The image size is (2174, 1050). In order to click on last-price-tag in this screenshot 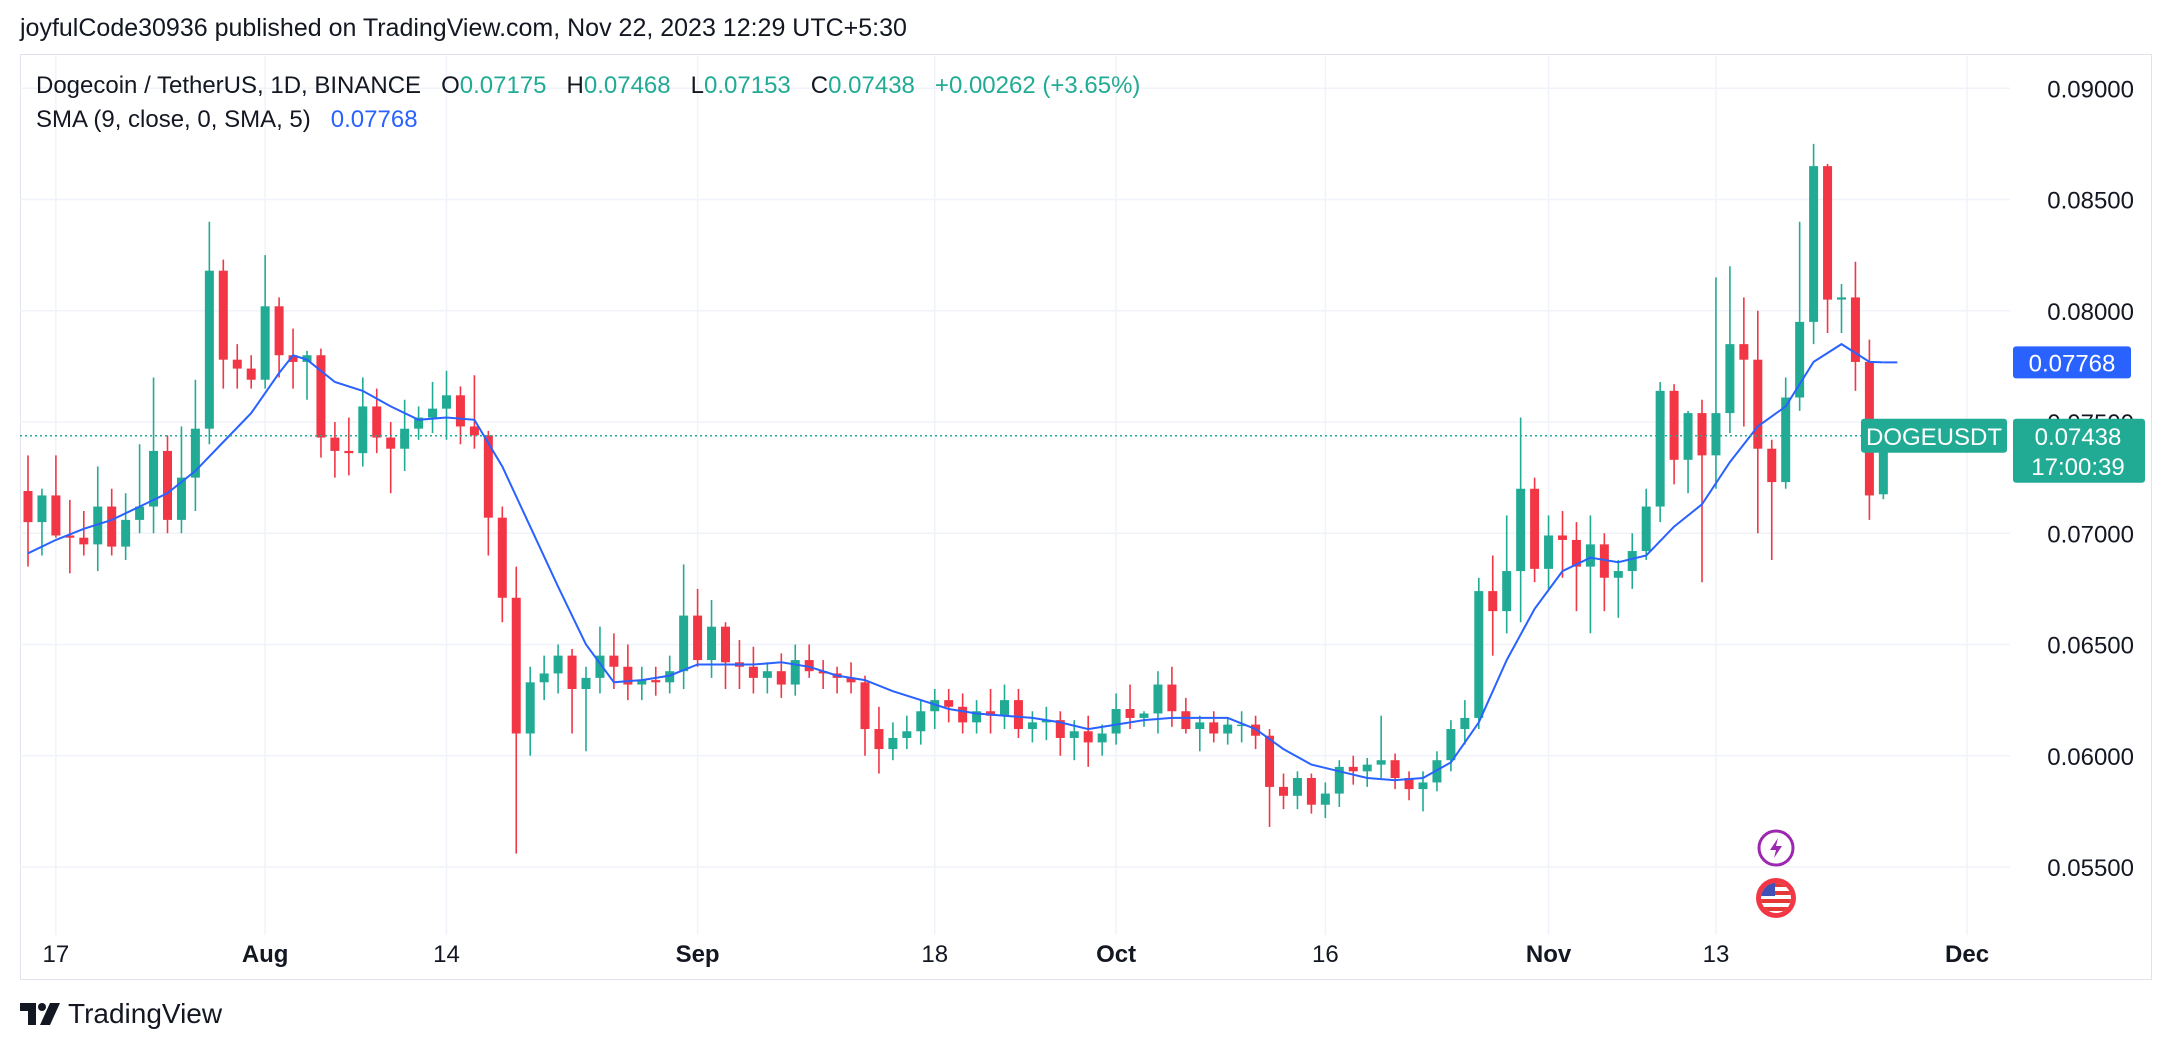, I will do `click(2079, 450)`.